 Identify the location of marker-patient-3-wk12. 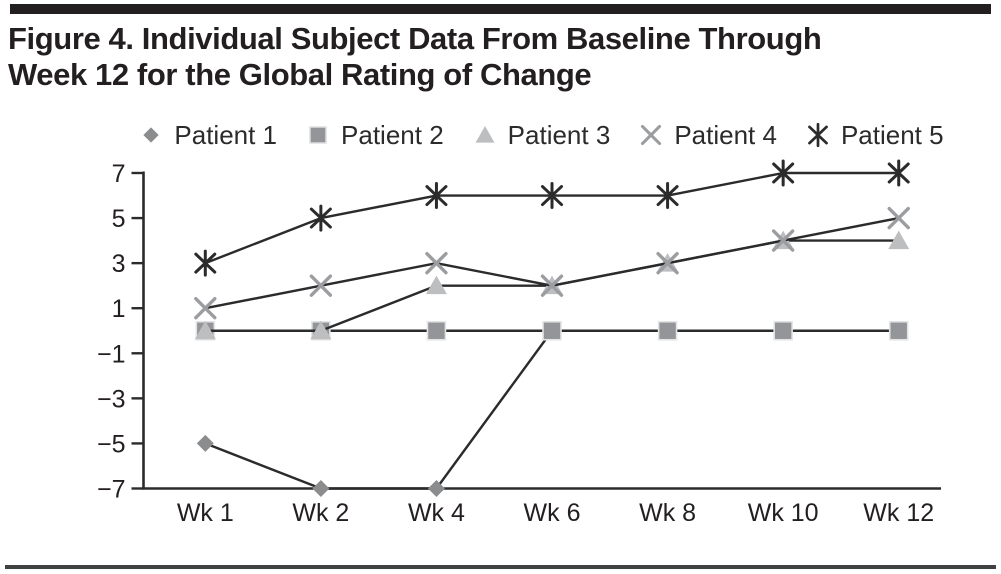
(899, 240).